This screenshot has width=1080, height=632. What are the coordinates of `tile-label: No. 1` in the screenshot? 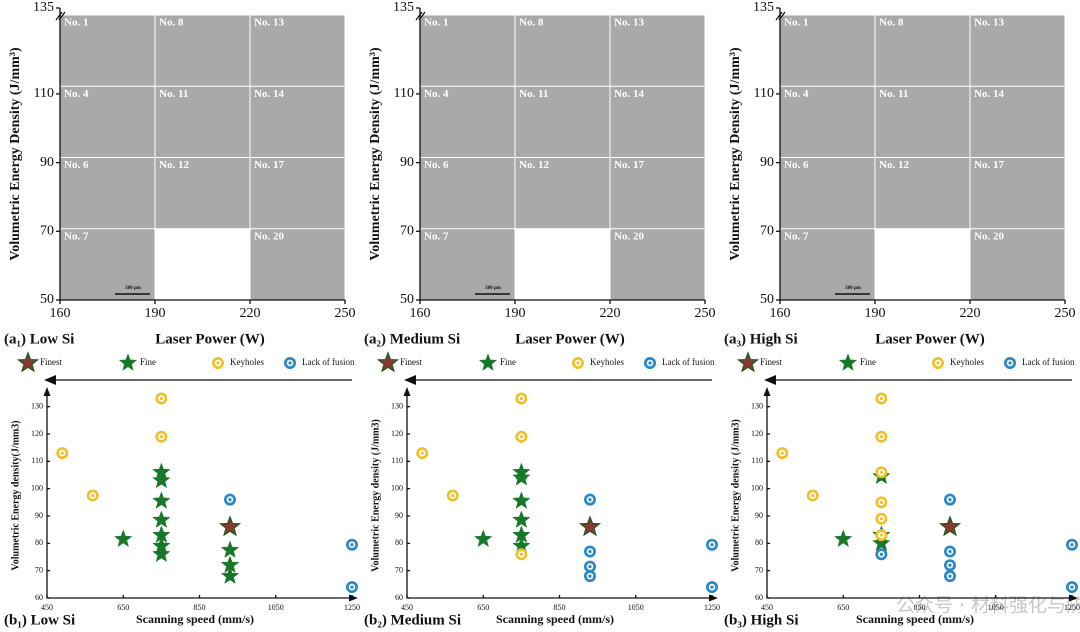 It's located at (76, 23).